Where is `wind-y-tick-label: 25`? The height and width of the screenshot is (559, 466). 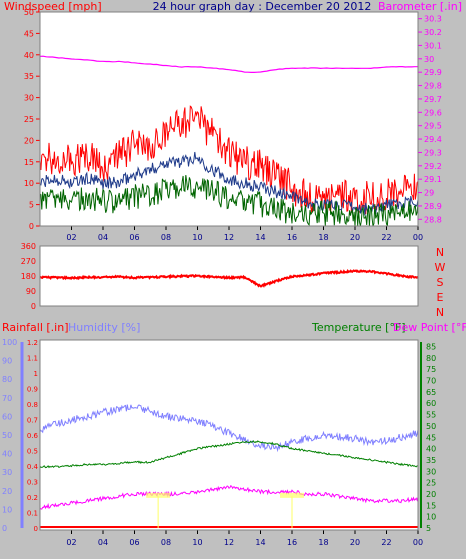
wind-y-tick-label: 25 is located at coordinates (29, 119).